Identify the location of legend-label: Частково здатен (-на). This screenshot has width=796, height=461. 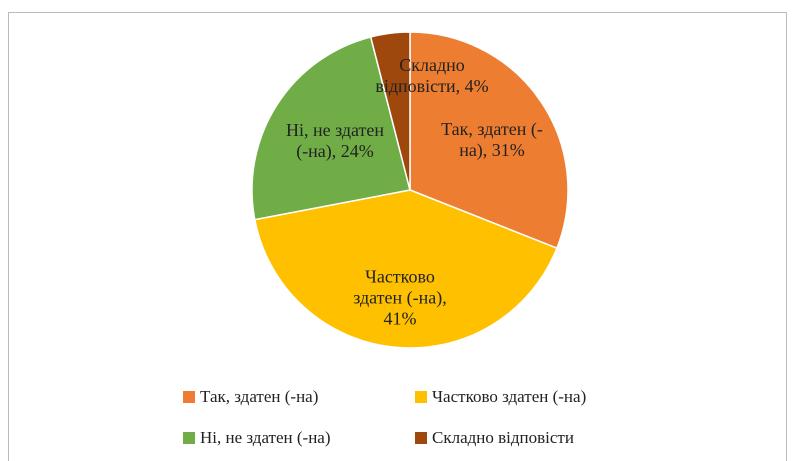
(509, 396).